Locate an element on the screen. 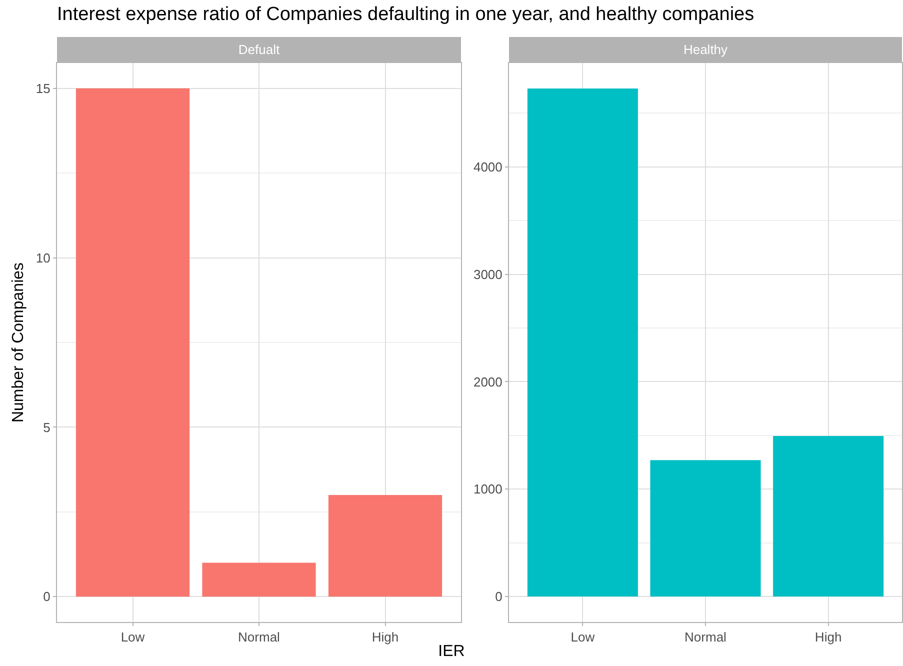  chart-title: Defualt is located at coordinates (259, 49).